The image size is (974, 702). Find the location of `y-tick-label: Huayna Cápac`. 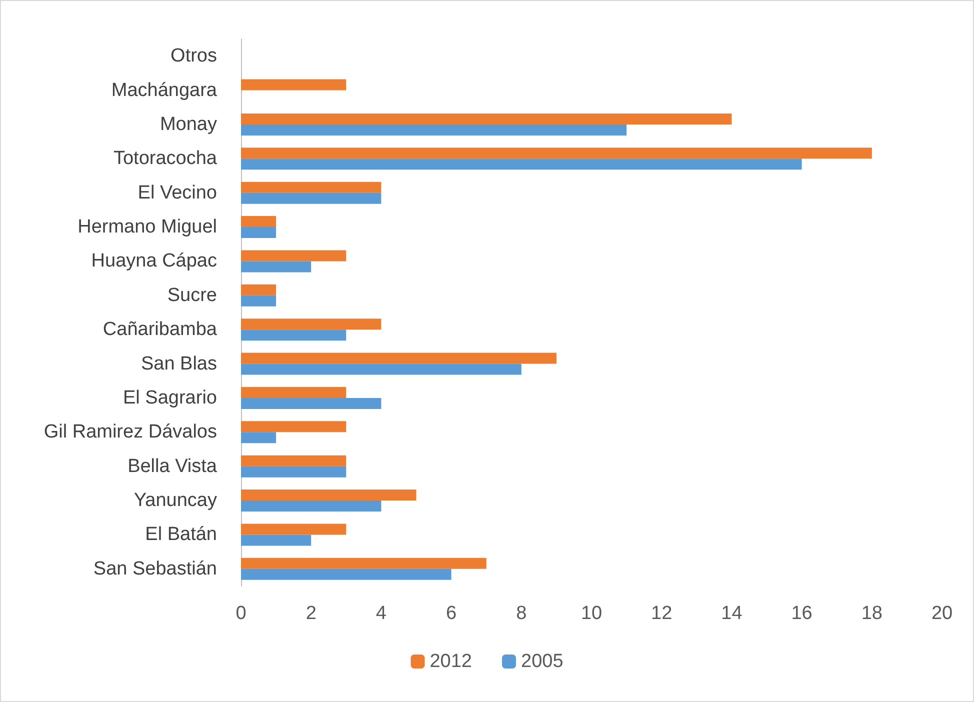

y-tick-label: Huayna Cápac is located at coordinates (154, 261).